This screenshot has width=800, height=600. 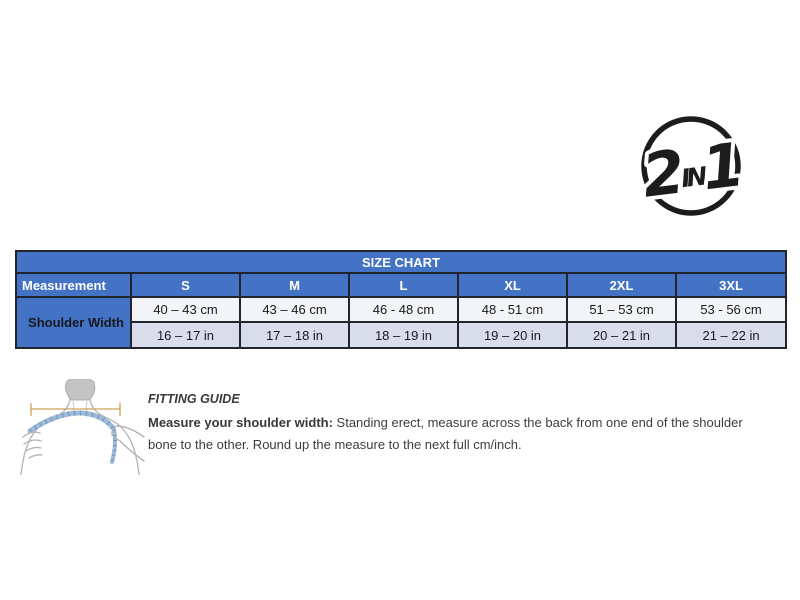 What do you see at coordinates (194, 399) in the screenshot?
I see `fitting-guide-heading: FITTING GUIDE` at bounding box center [194, 399].